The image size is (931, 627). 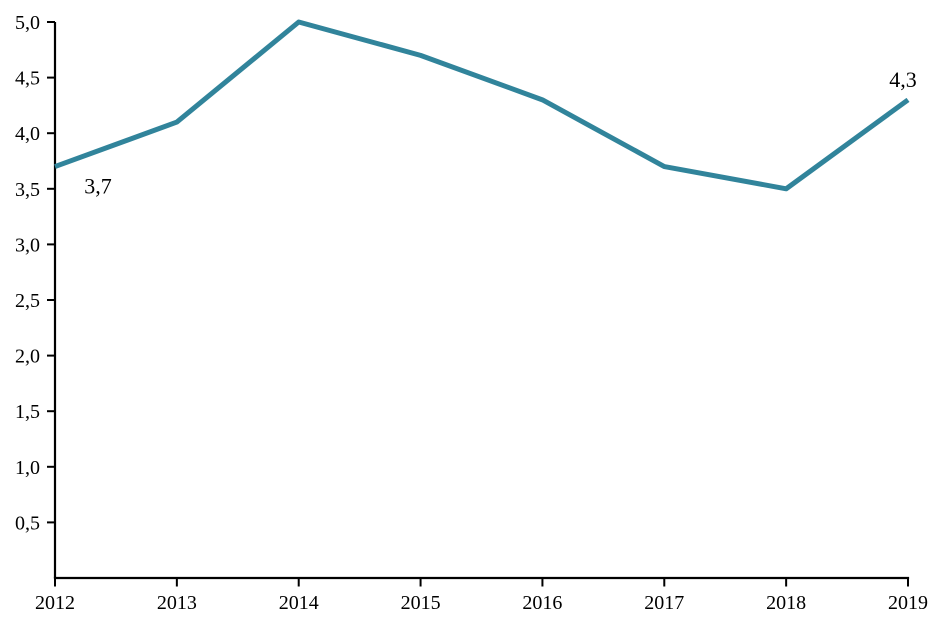 What do you see at coordinates (299, 603) in the screenshot?
I see `x-axis-tick-label: 2014` at bounding box center [299, 603].